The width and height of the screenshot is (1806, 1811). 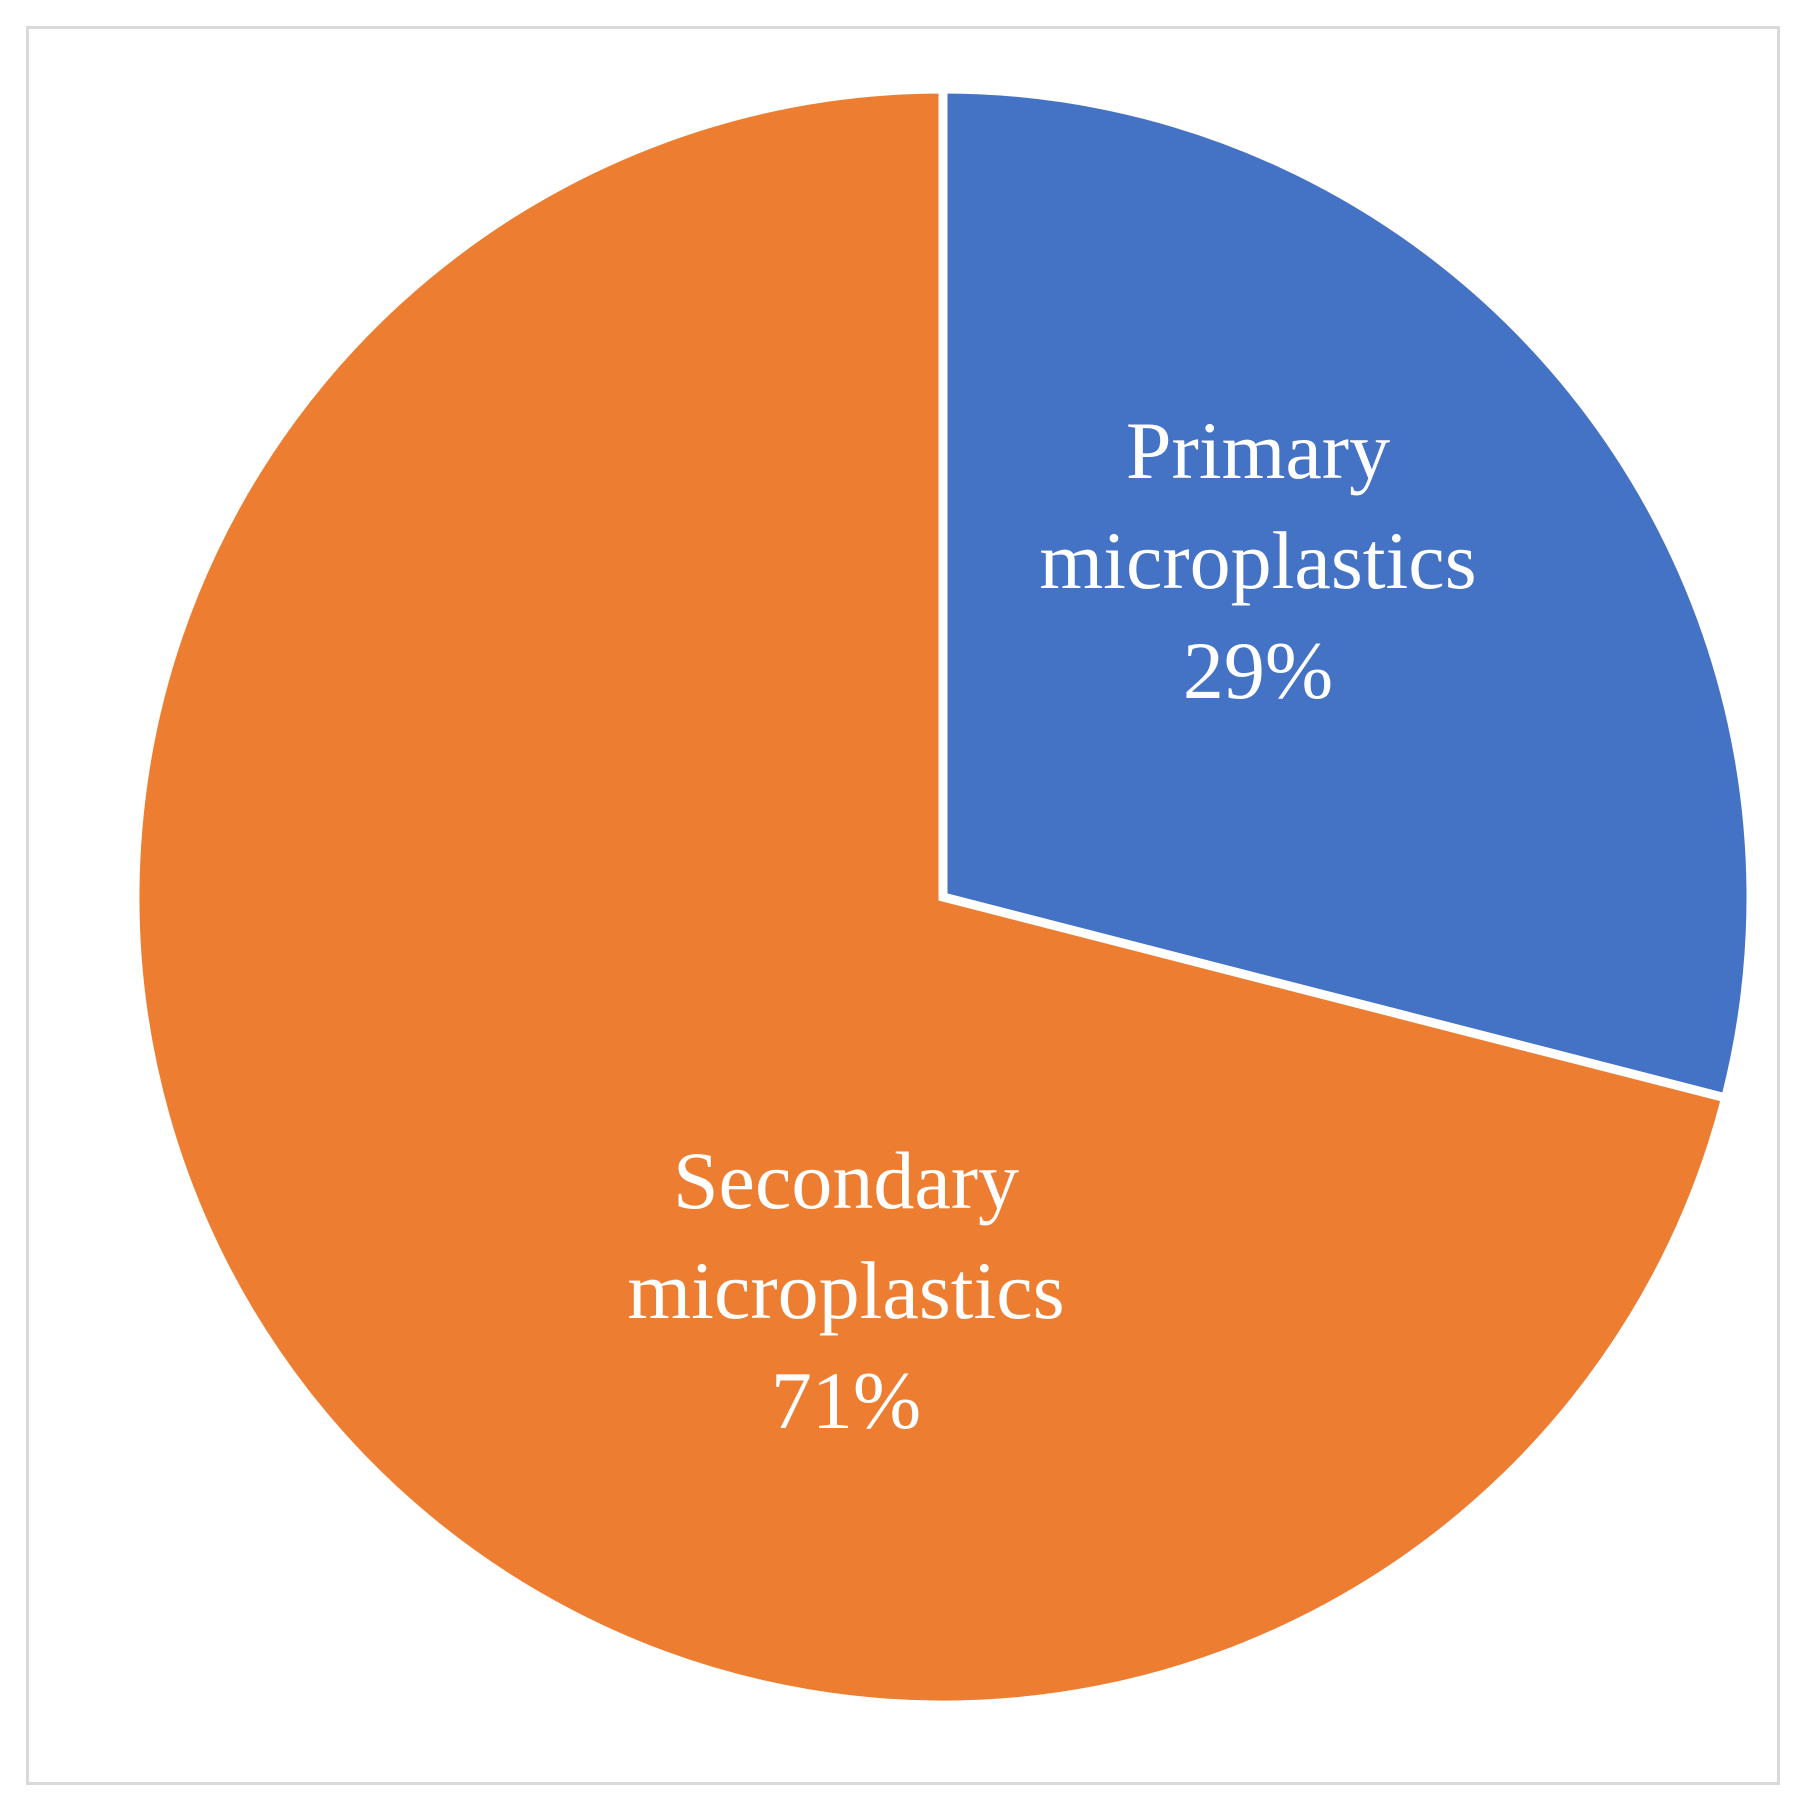 I want to click on slice-label-secondary-line2: microplastics, so click(x=845, y=1290).